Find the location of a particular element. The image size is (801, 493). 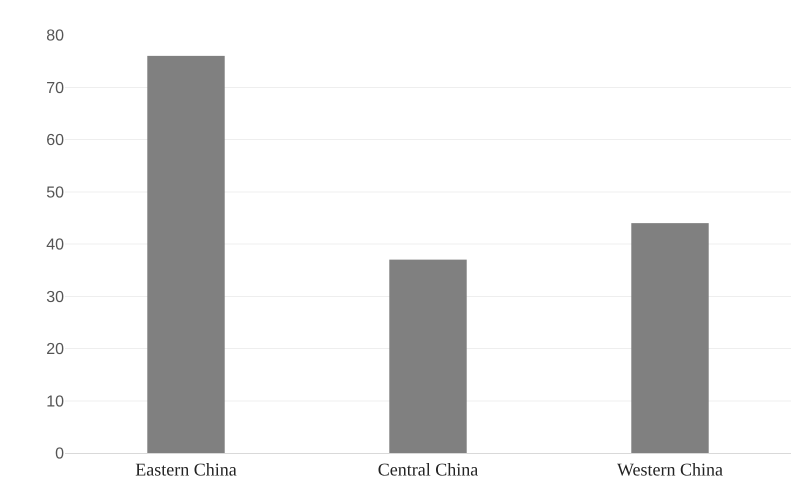

y-tick-label: 10 is located at coordinates (55, 401).